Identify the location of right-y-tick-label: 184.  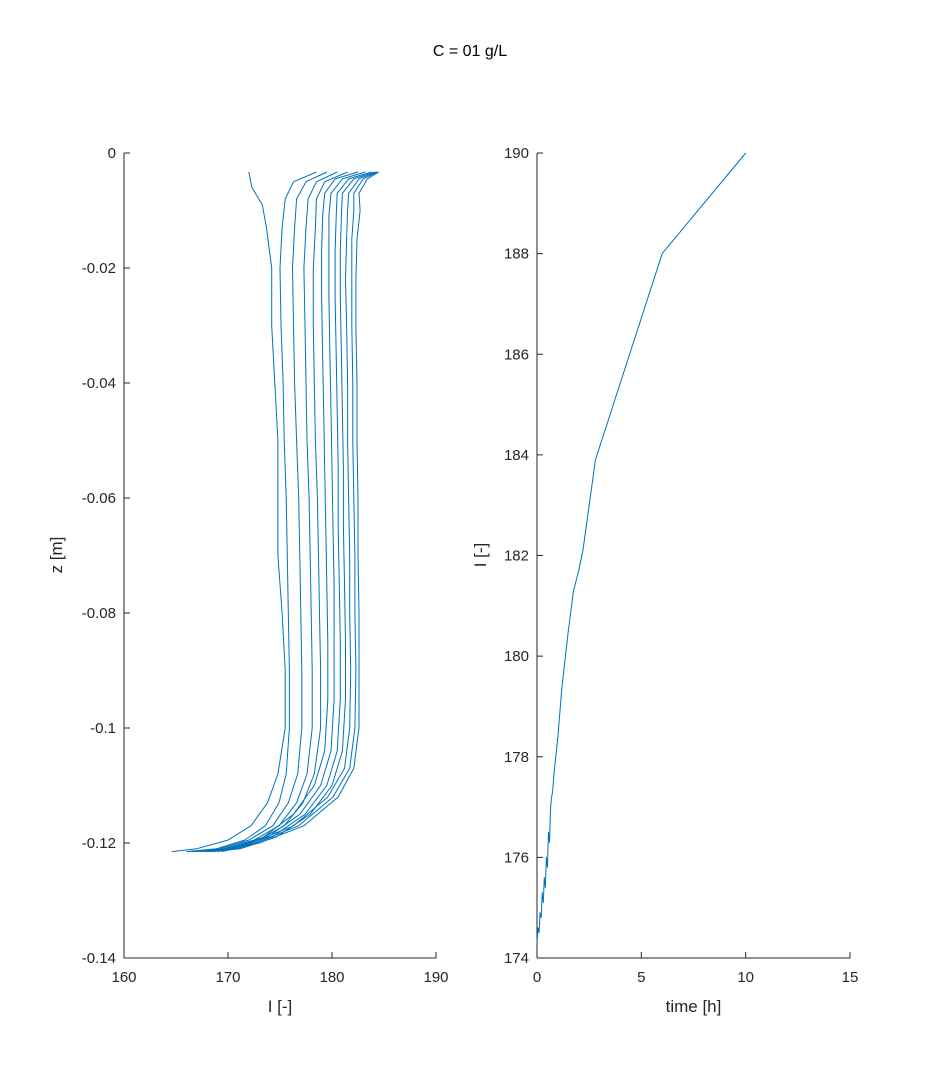
(516, 455).